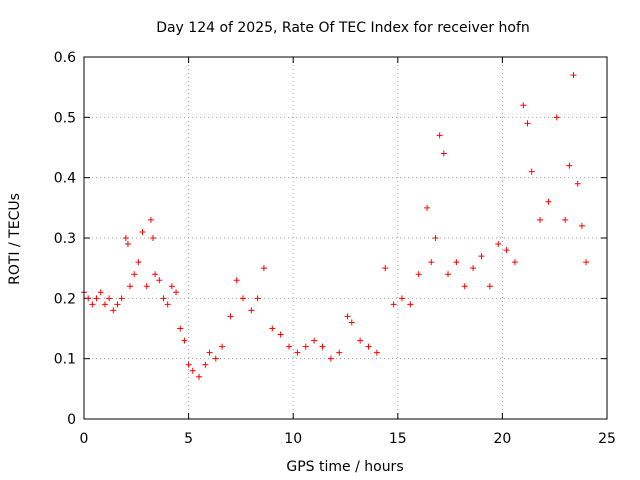  Describe the element at coordinates (188, 439) in the screenshot. I see `x-tick-label: 5` at that location.